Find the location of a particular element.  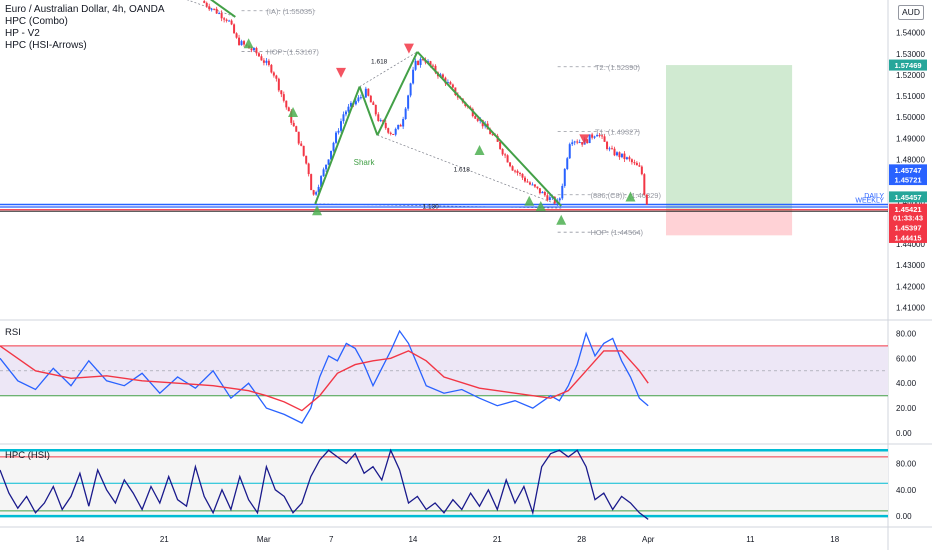

target-zone-box is located at coordinates (729, 138).